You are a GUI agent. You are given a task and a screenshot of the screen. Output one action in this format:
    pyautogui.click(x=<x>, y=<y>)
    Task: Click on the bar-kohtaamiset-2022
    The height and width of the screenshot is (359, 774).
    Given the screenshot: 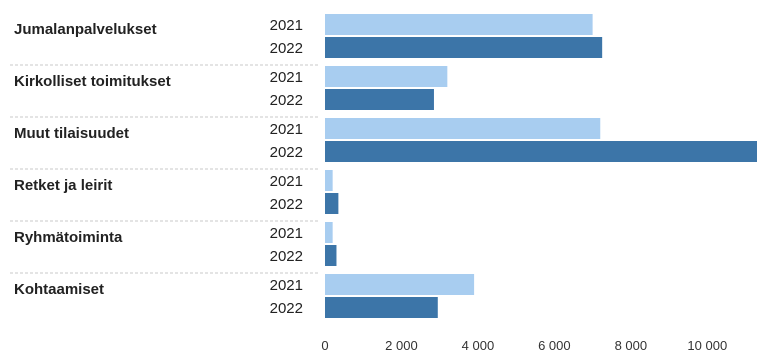 What is the action you would take?
    pyautogui.click(x=381, y=307)
    